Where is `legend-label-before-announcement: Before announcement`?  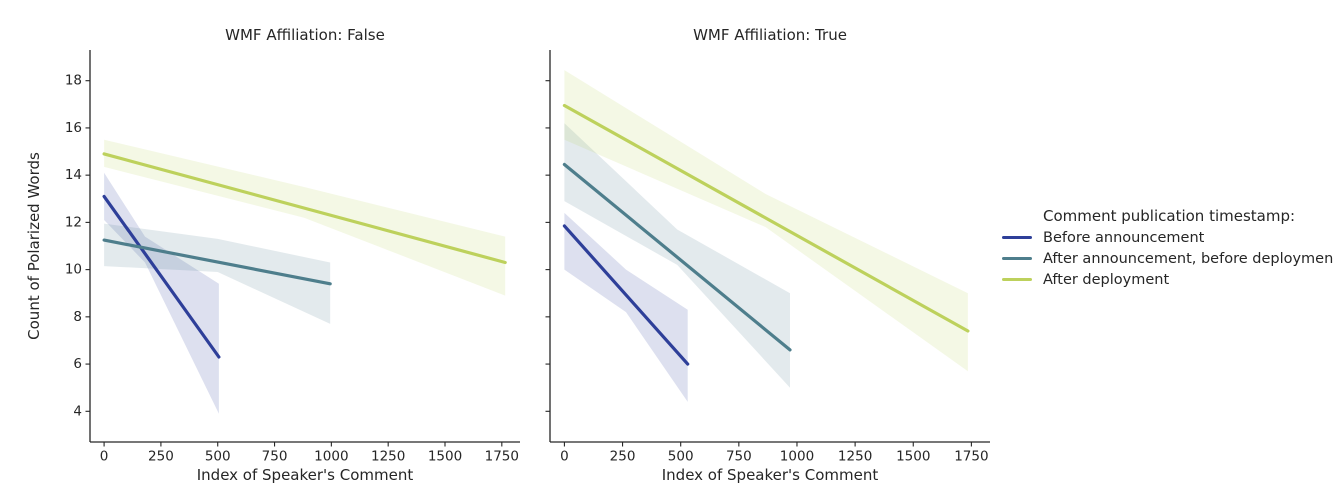
legend-label-before-announcement: Before announcement is located at coordinates (1124, 237).